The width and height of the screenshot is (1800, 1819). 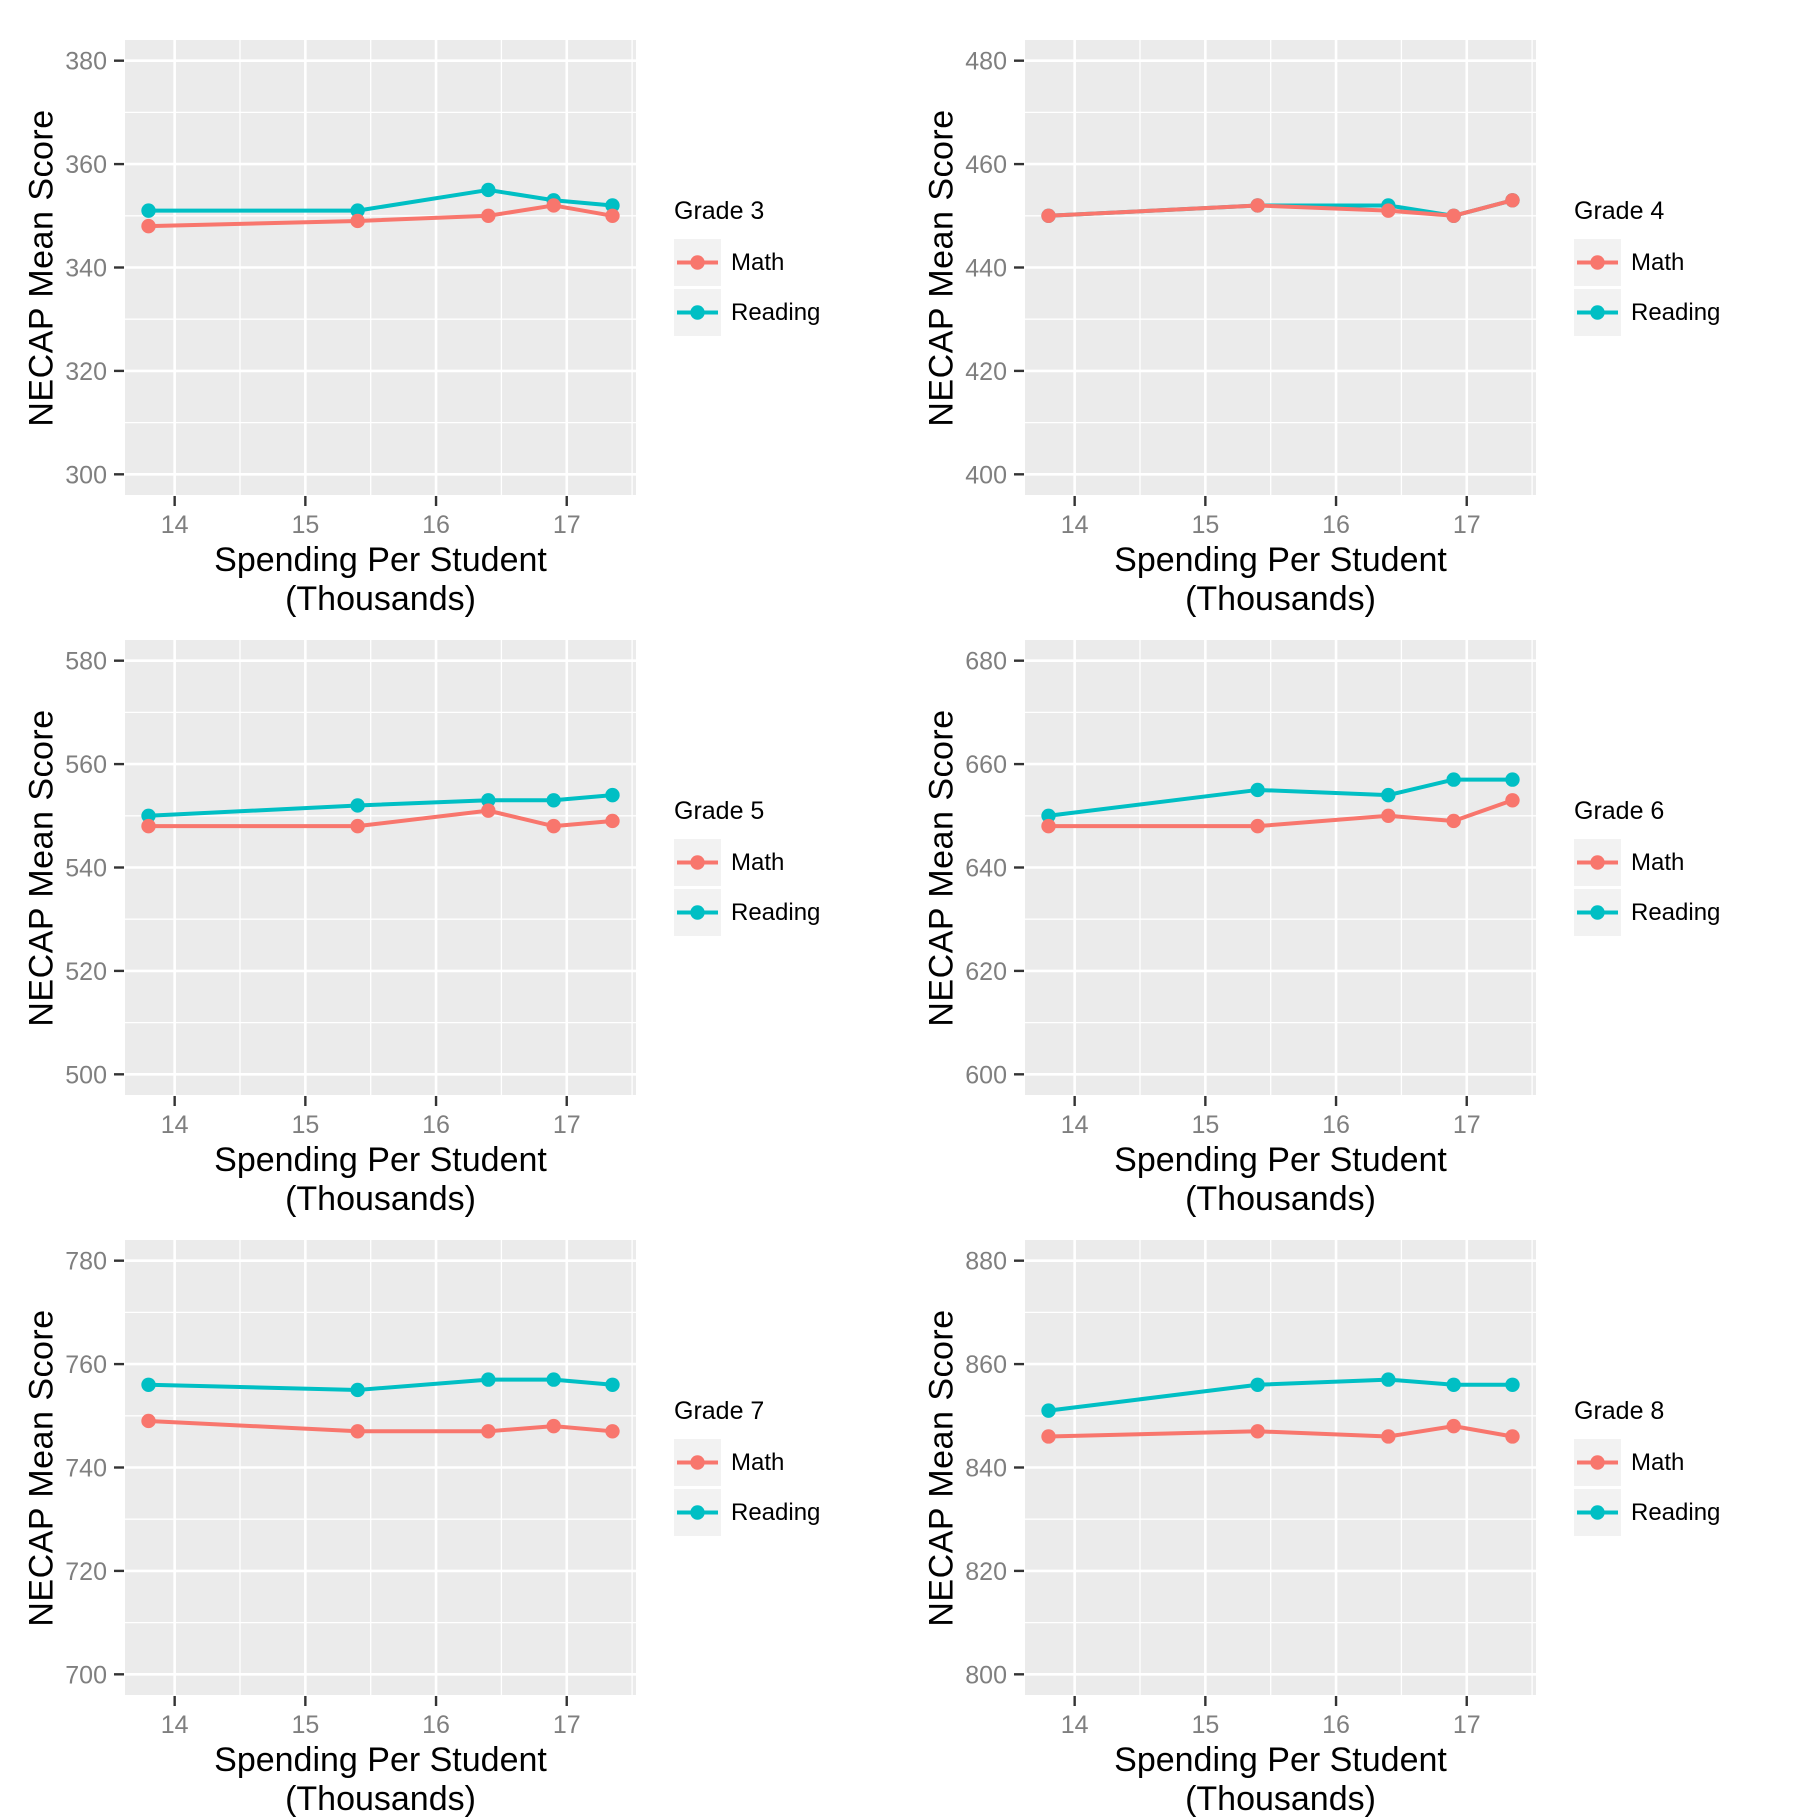 What do you see at coordinates (350, 289) in the screenshot?
I see `plot-area: 14 15 16 17 300 320 340 360 380` at bounding box center [350, 289].